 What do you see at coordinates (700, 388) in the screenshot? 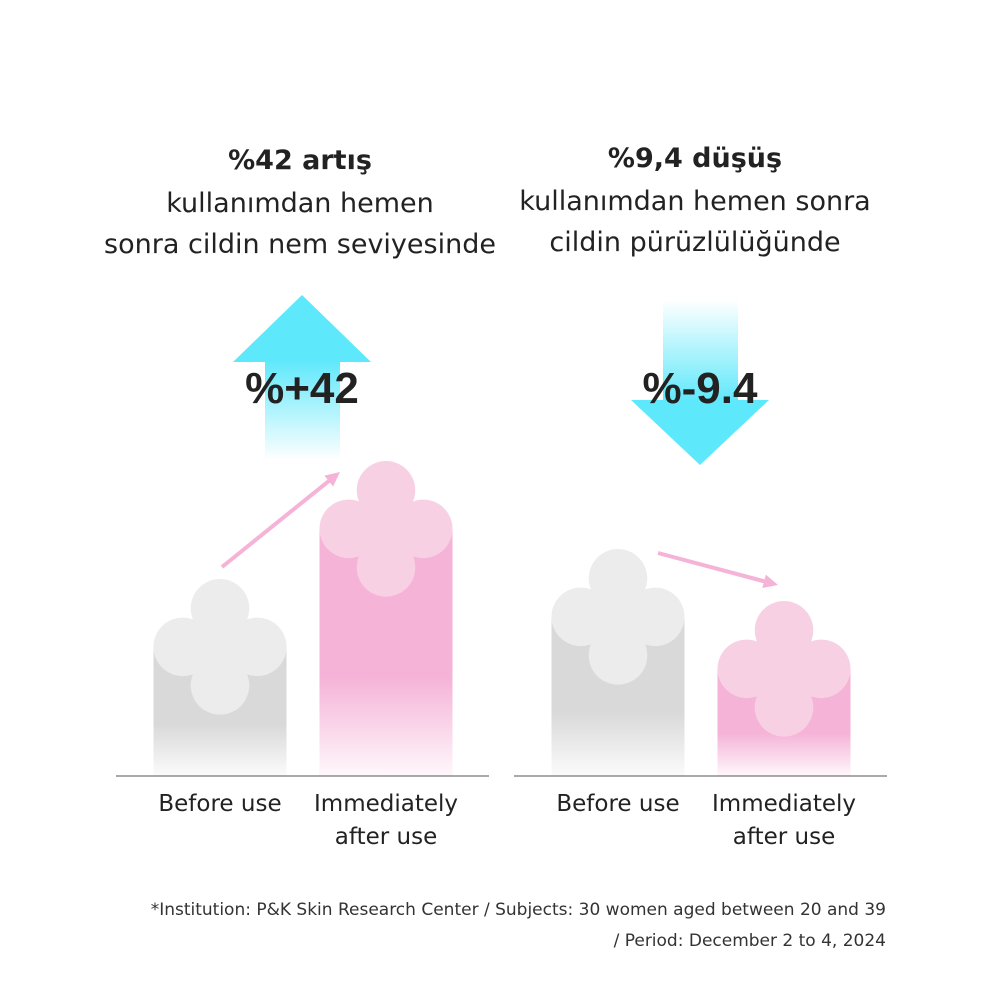
I see `annotation: %-9.4` at bounding box center [700, 388].